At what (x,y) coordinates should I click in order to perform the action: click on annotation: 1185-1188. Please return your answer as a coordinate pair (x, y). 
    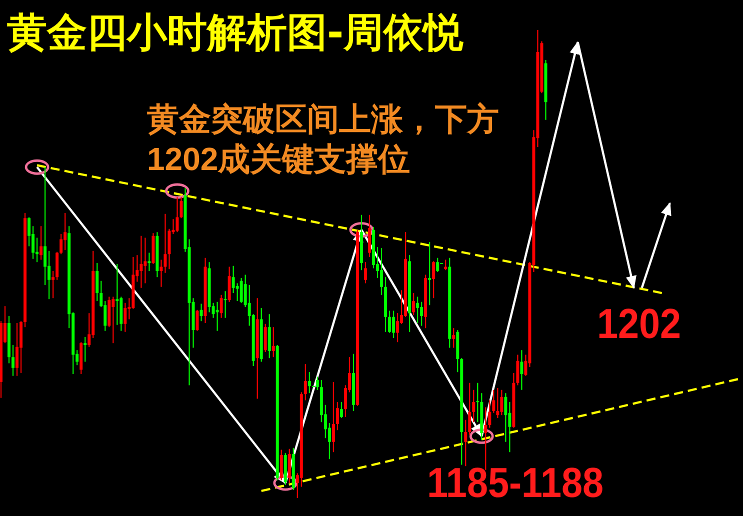
    Looking at the image, I should click on (515, 483).